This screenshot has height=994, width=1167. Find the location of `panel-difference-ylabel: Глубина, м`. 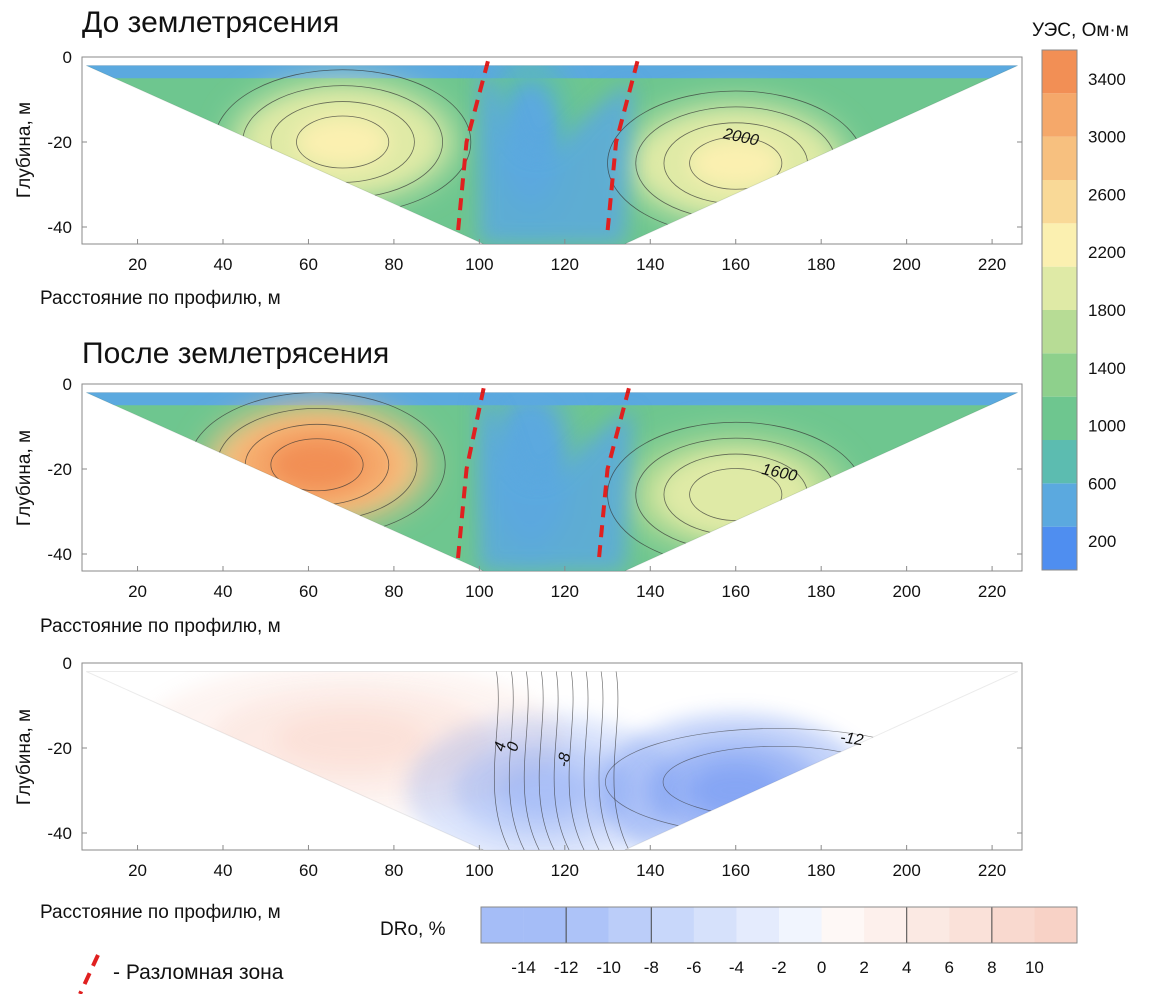

panel-difference-ylabel: Глубина, м is located at coordinates (24, 757).